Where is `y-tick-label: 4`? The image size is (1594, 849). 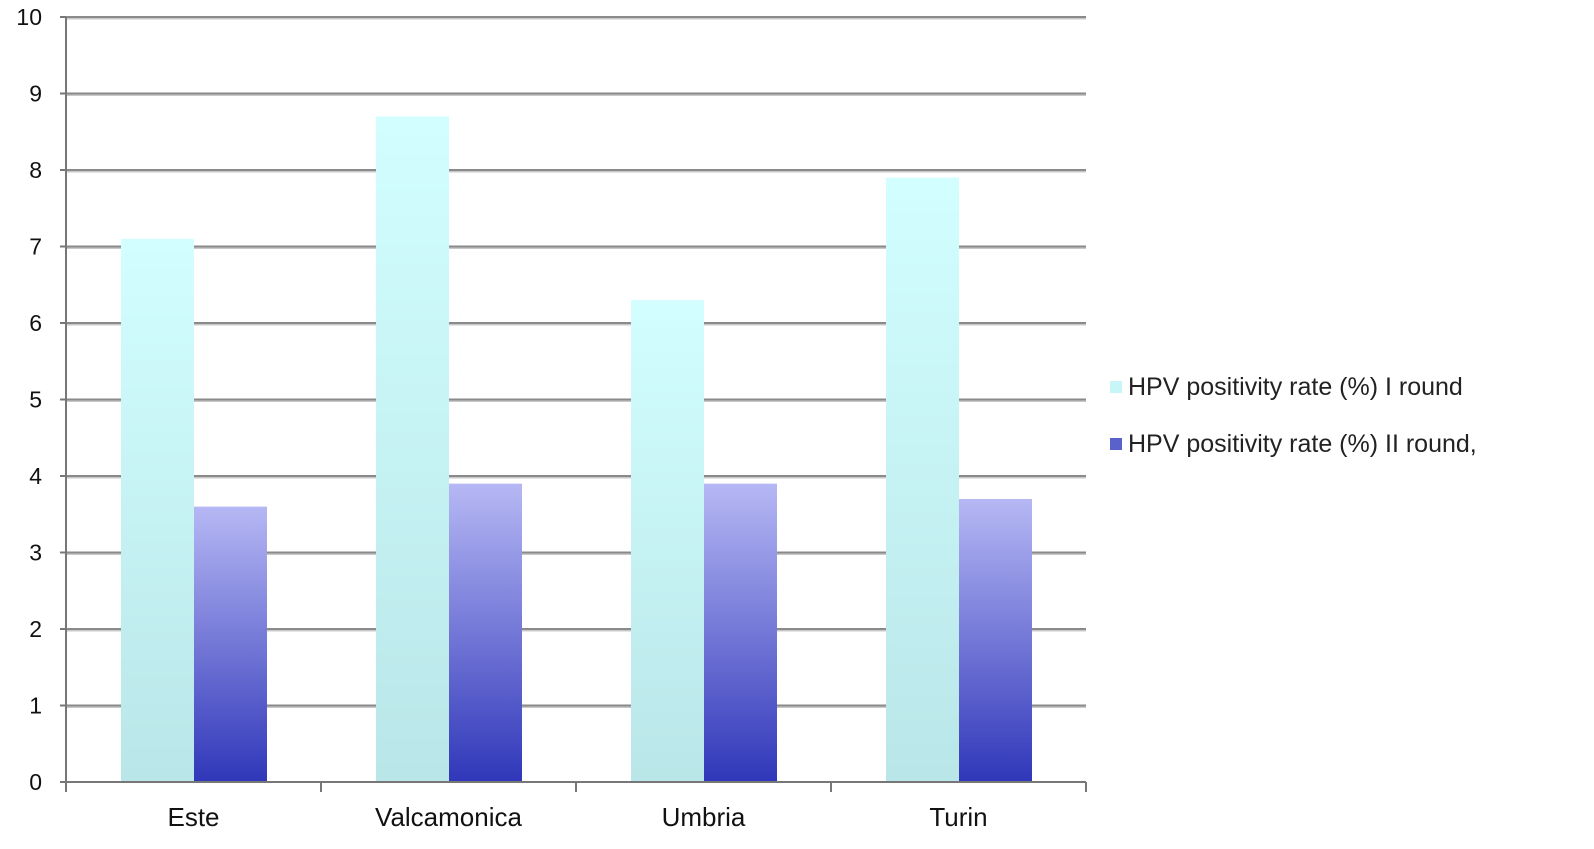 y-tick-label: 4 is located at coordinates (35, 476).